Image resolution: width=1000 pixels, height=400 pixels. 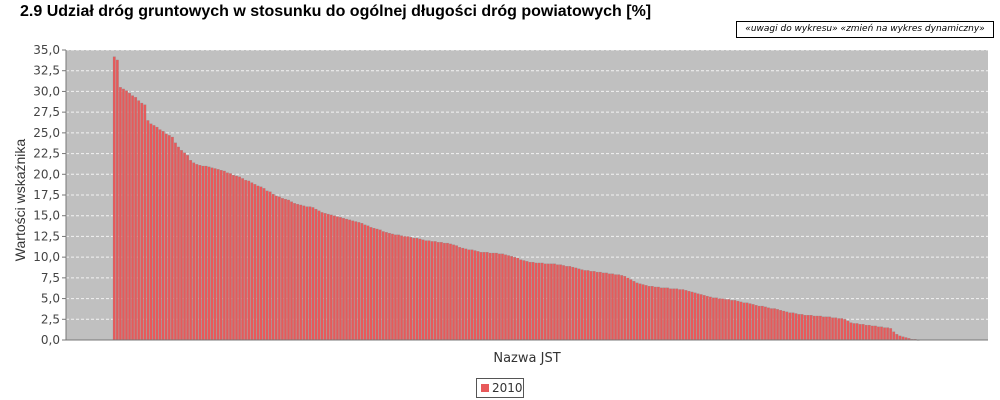 I want to click on y-tick-label: 5,0, so click(x=50, y=299).